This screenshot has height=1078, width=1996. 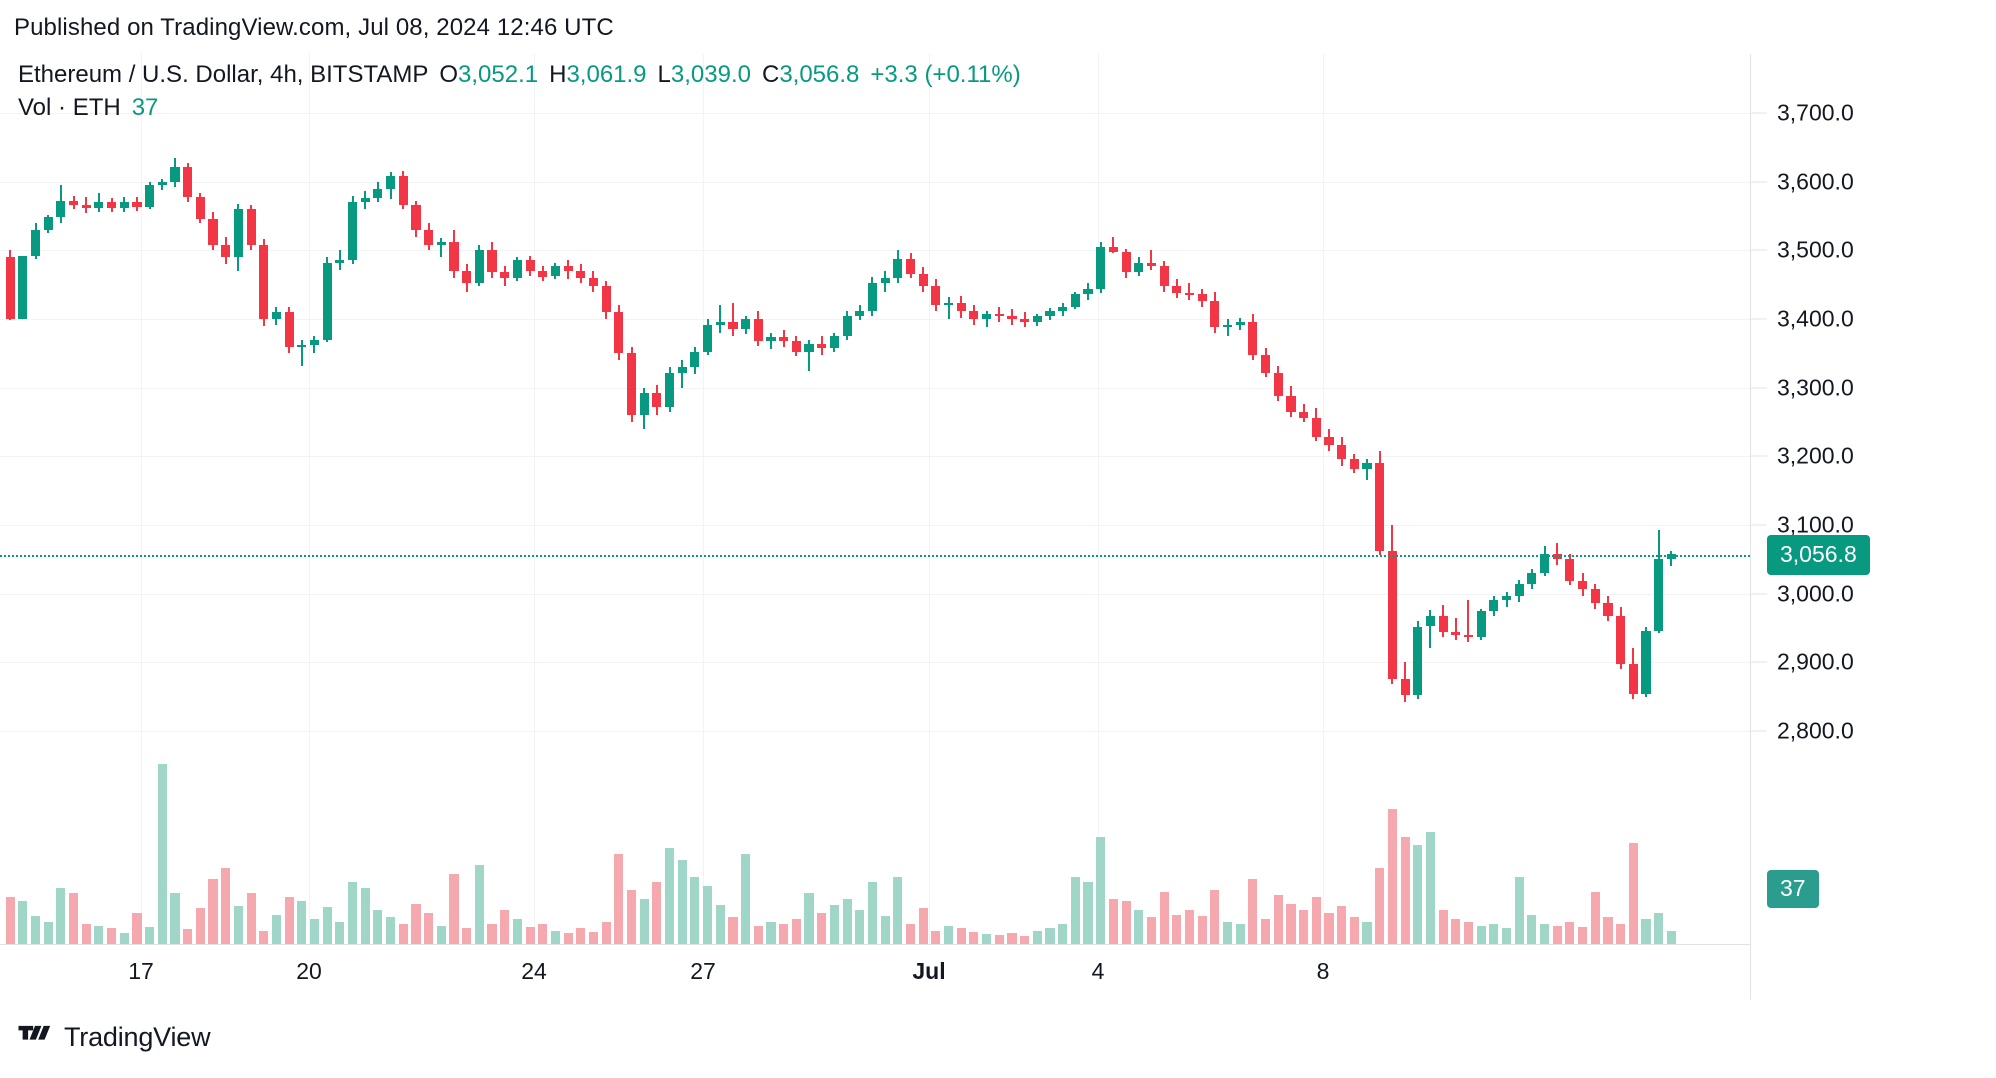 What do you see at coordinates (875, 388) in the screenshot?
I see `grid-line-horizontal` at bounding box center [875, 388].